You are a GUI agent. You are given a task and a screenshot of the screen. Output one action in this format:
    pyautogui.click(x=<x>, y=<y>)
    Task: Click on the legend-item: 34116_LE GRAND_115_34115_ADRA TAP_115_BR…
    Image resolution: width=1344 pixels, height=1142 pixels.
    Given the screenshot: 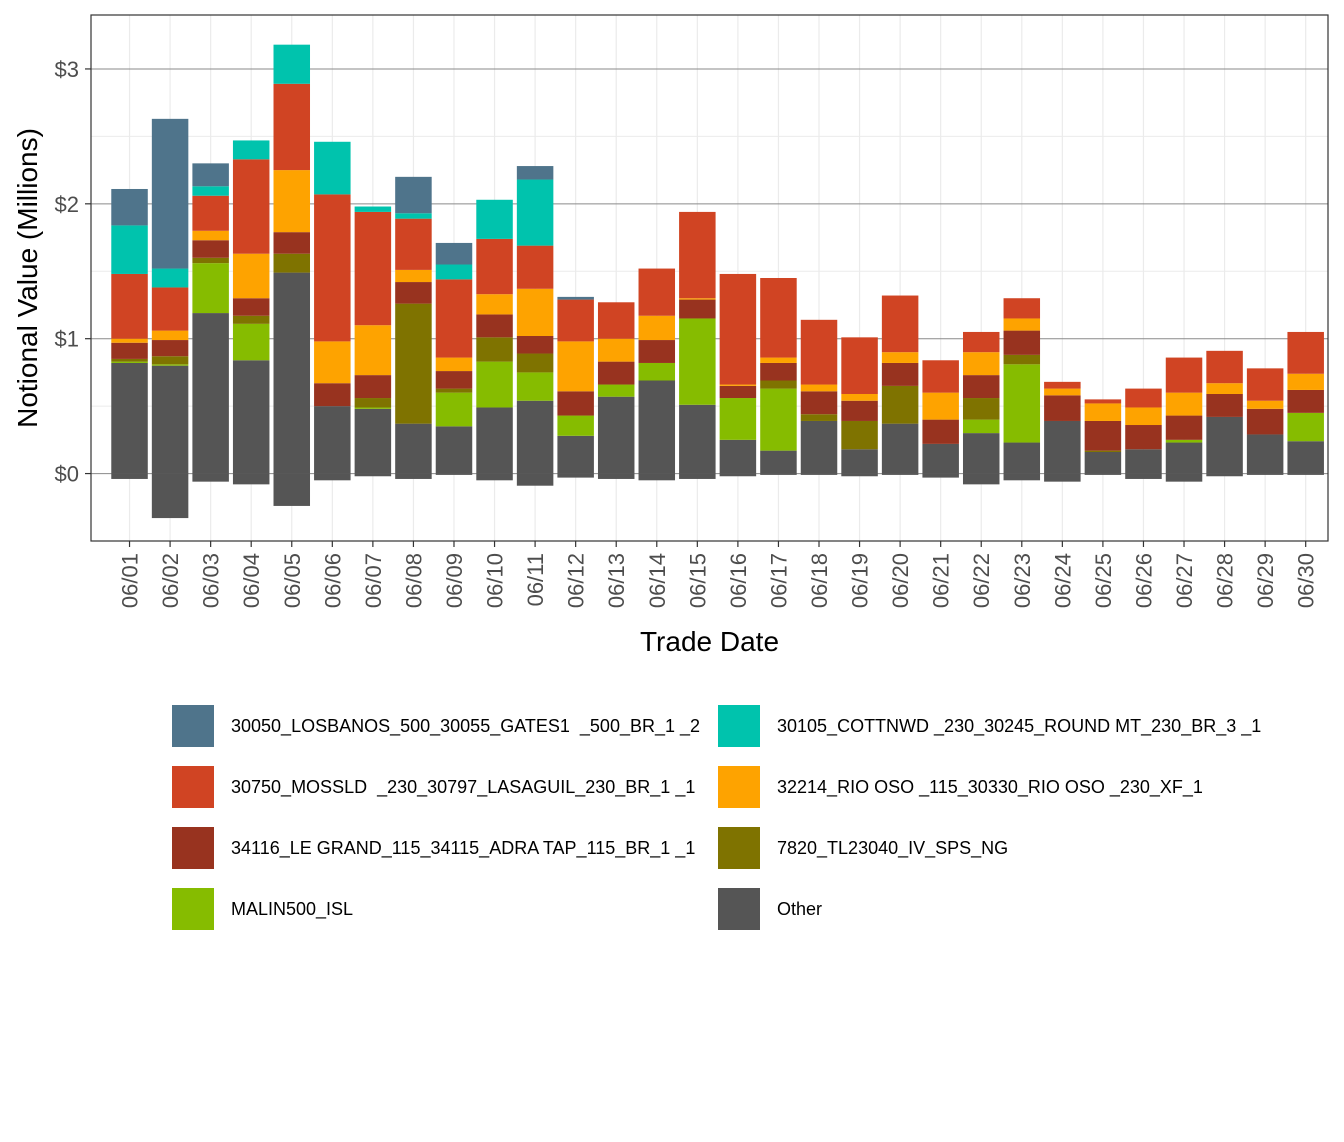 What is the action you would take?
    pyautogui.click(x=433, y=848)
    